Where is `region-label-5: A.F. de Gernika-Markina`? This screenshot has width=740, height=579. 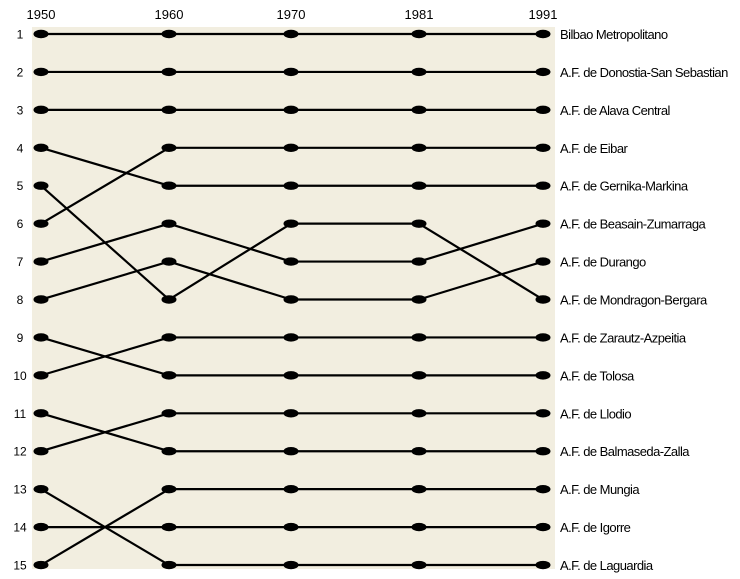 region-label-5: A.F. de Gernika-Markina is located at coordinates (624, 186).